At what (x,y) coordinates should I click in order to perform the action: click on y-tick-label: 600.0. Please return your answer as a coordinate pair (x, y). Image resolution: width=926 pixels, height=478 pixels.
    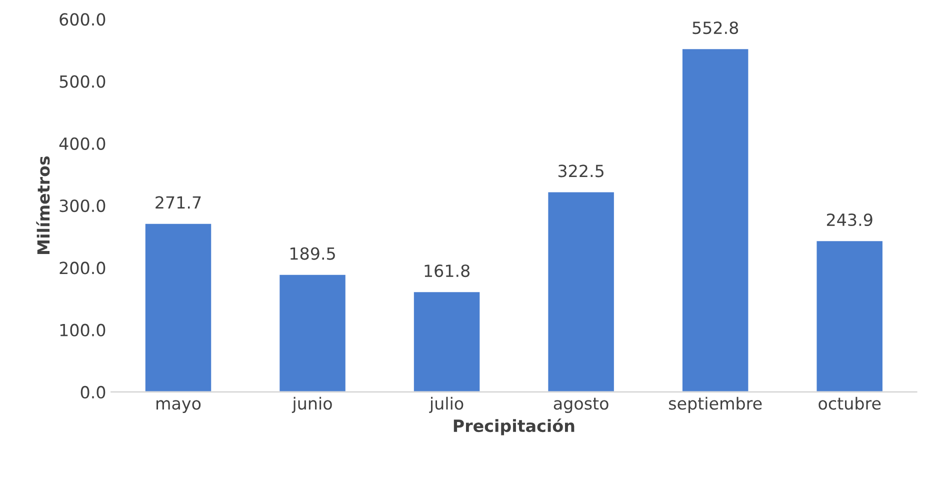
    Looking at the image, I should click on (83, 19).